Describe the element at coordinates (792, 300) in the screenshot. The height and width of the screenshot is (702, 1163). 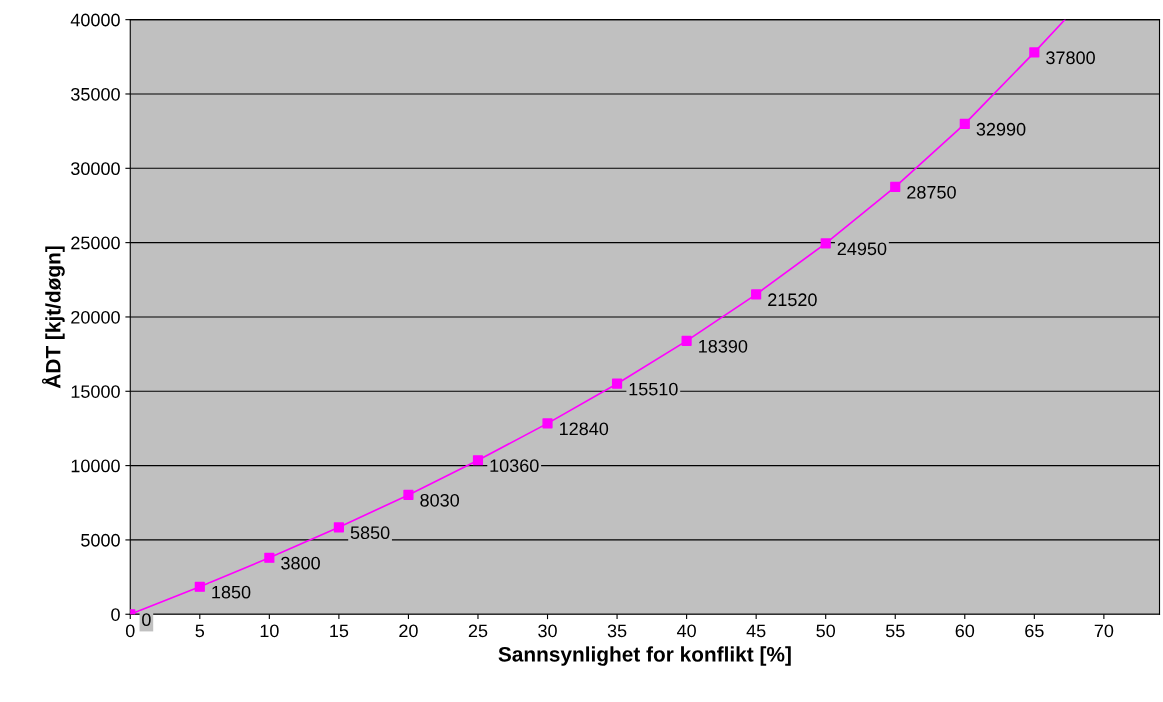
I see `data-label: 21520` at that location.